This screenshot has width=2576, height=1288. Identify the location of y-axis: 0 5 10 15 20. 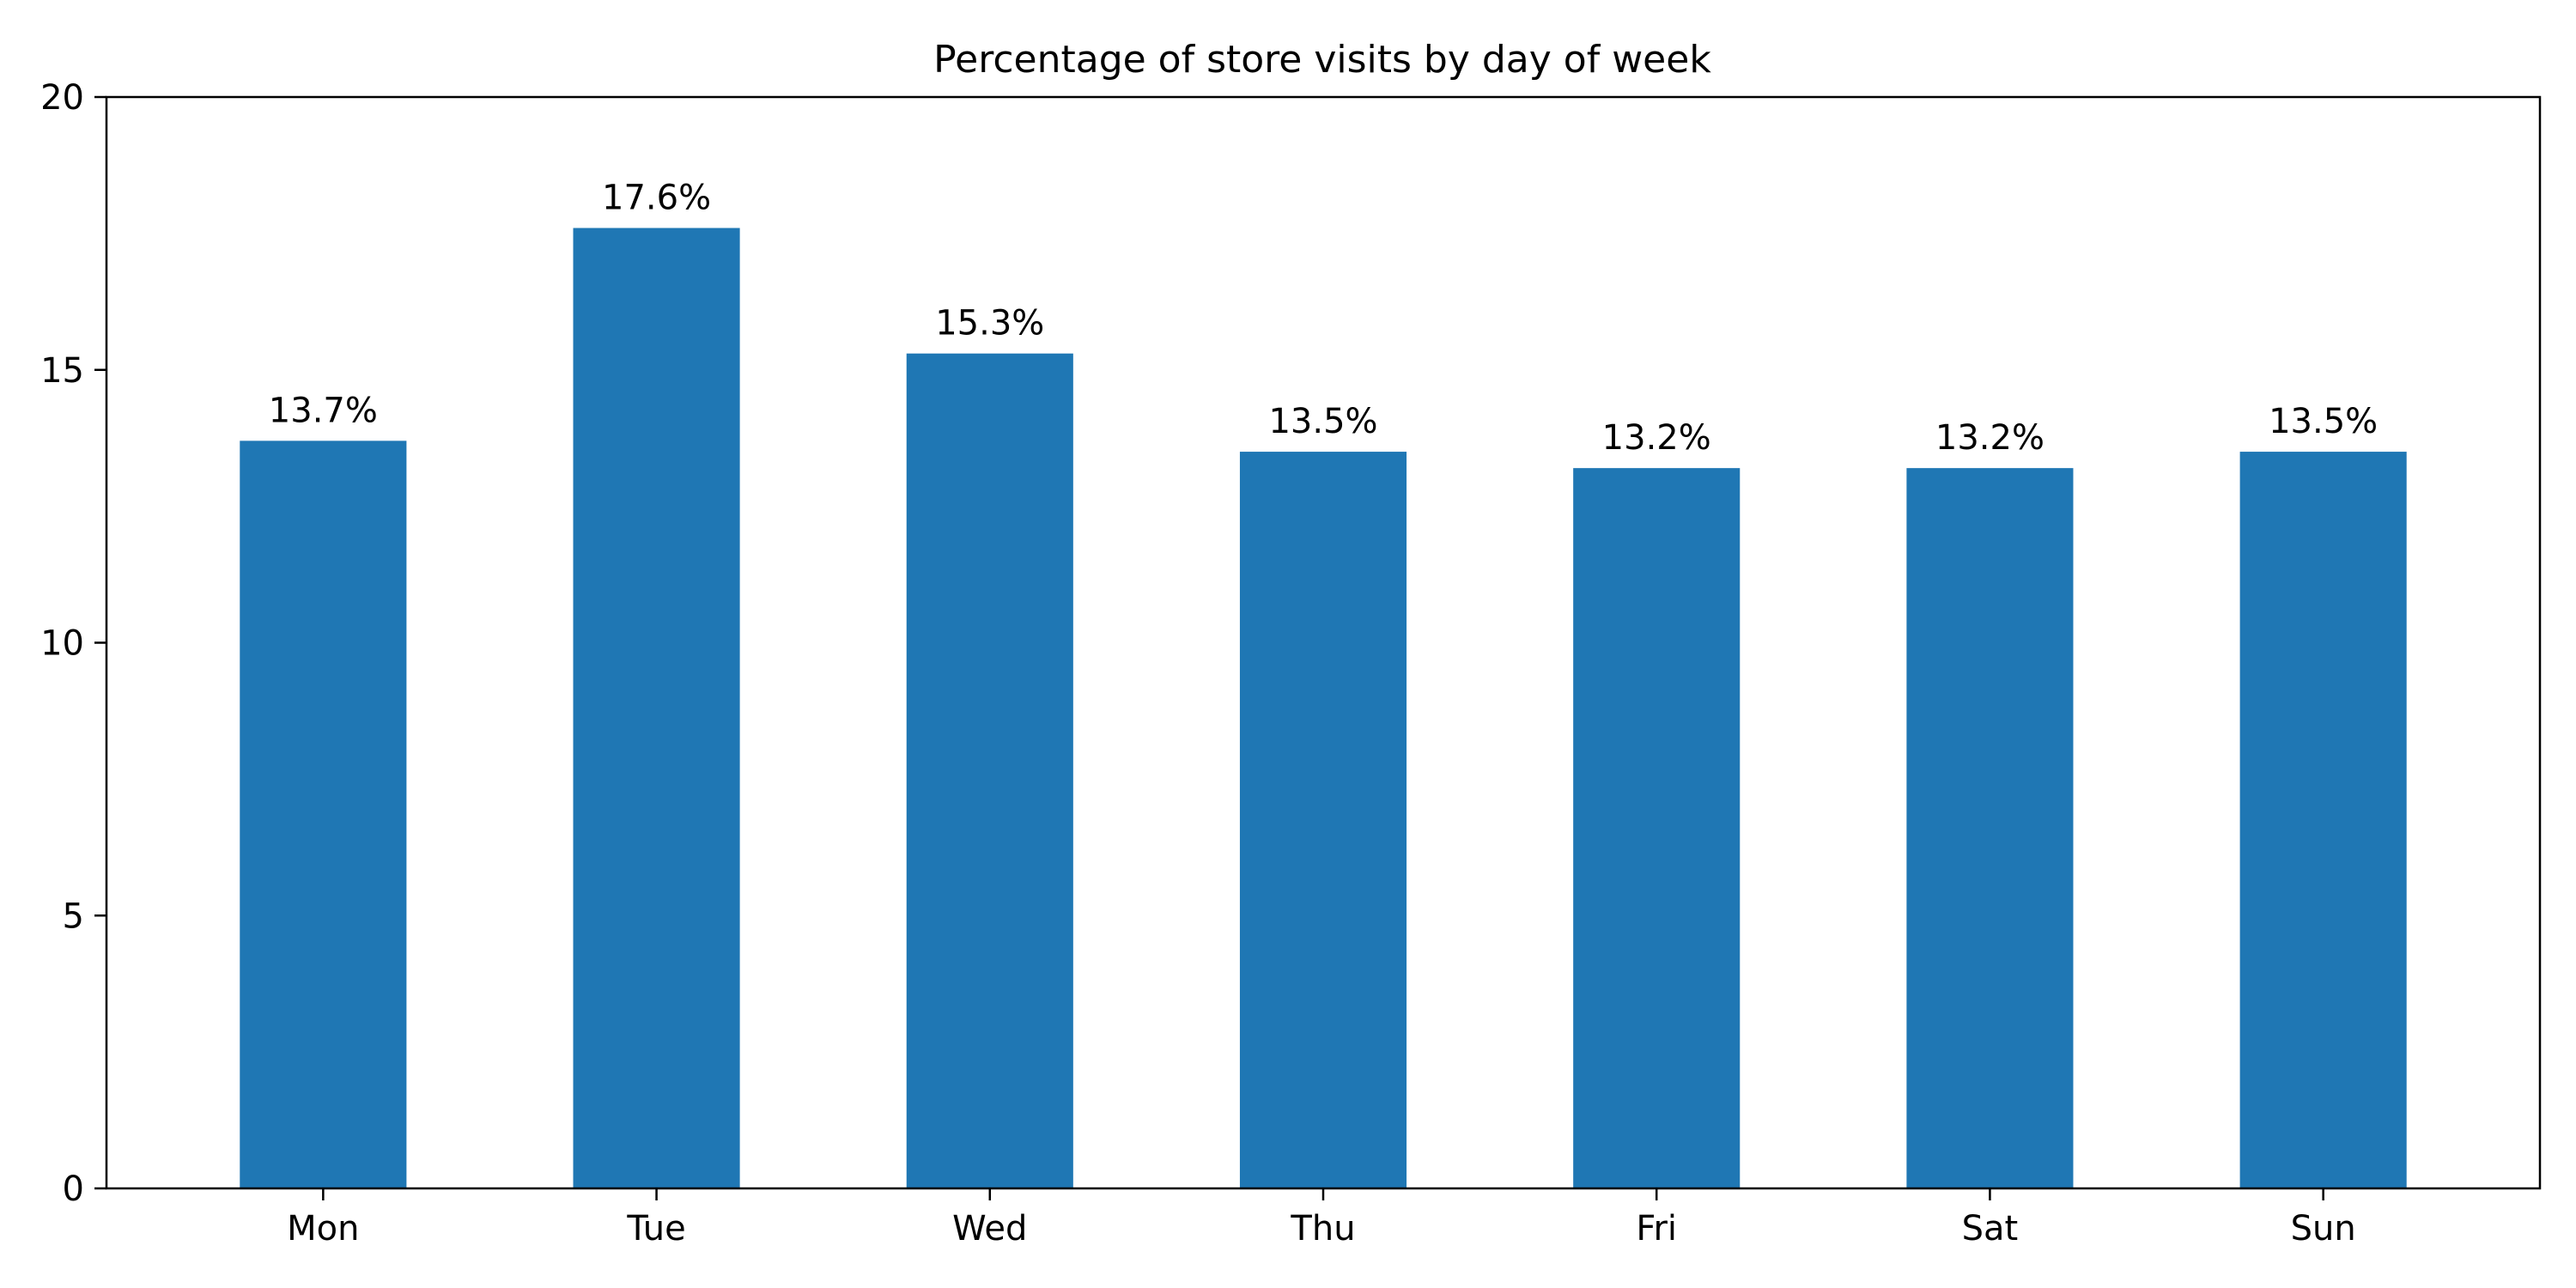
(73, 643).